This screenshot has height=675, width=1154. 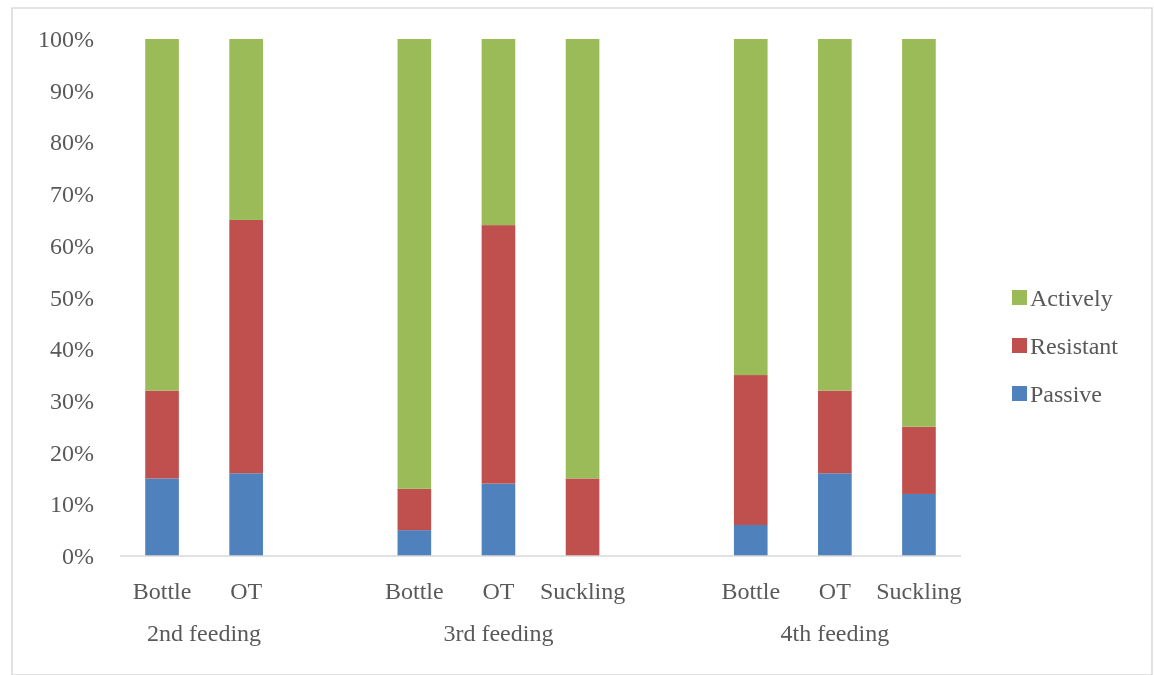 What do you see at coordinates (72, 142) in the screenshot?
I see `y-tick-label: 80%` at bounding box center [72, 142].